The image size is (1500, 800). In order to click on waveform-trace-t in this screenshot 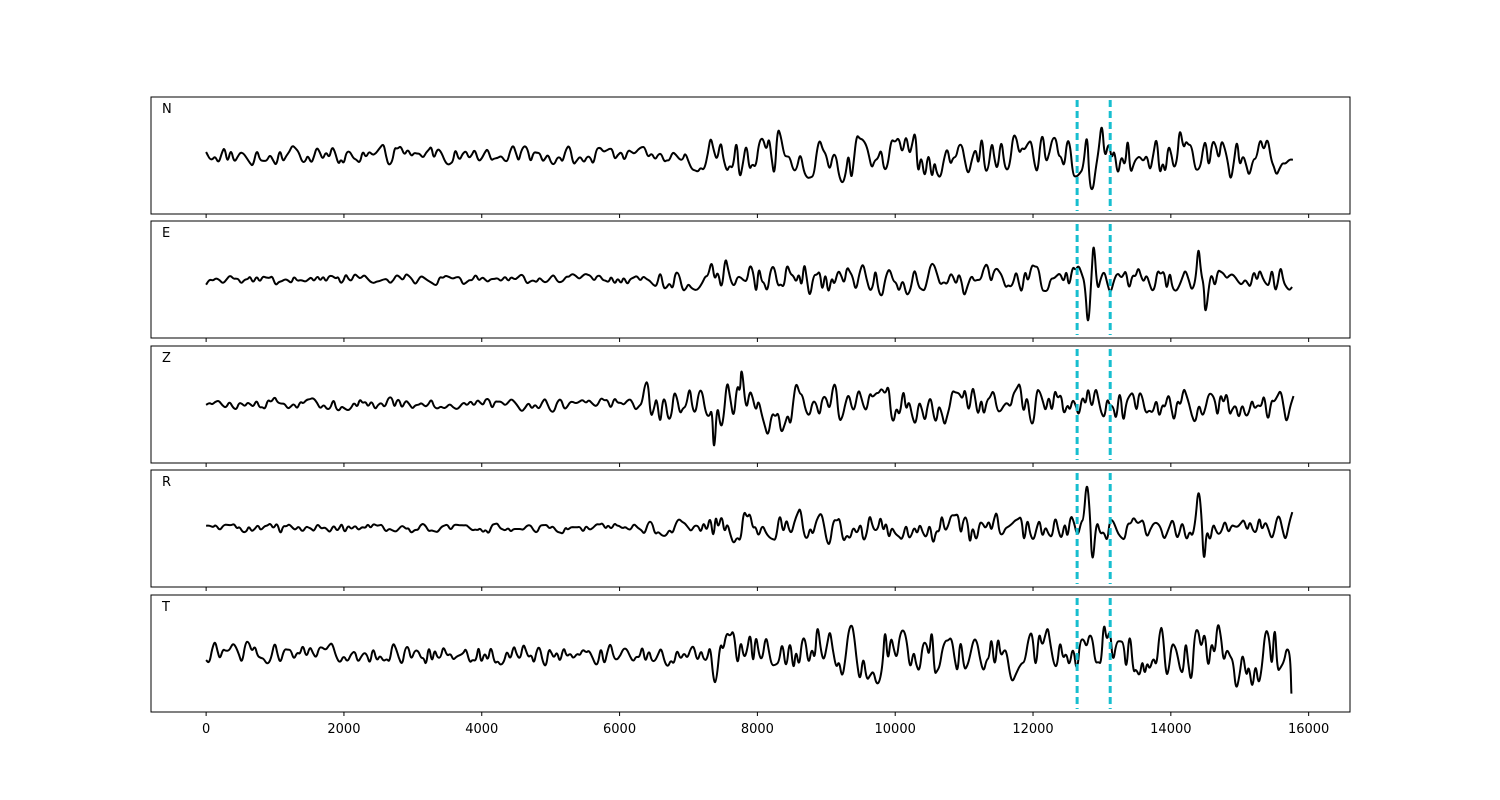, I will do `click(749, 659)`.